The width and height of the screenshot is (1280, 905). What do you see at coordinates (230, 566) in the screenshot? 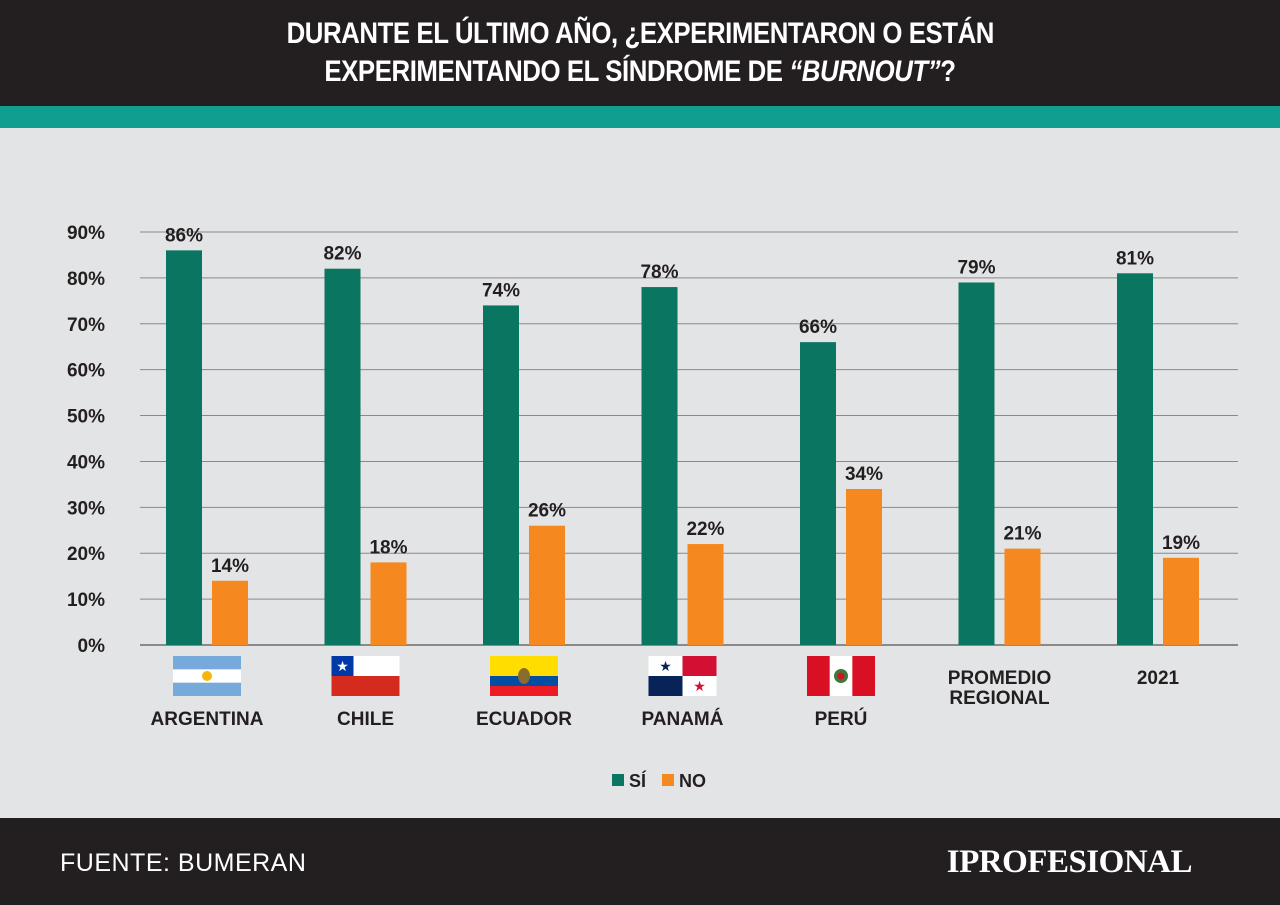
I see `data-label: 14%` at bounding box center [230, 566].